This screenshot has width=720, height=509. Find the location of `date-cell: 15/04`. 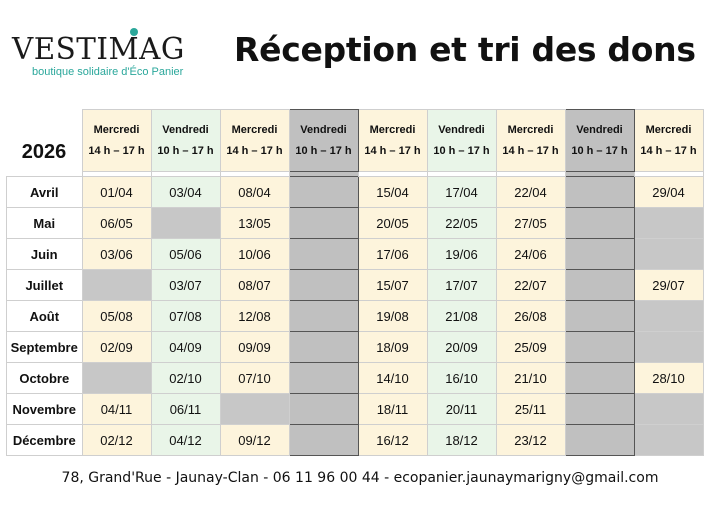

date-cell: 15/04 is located at coordinates (392, 192).